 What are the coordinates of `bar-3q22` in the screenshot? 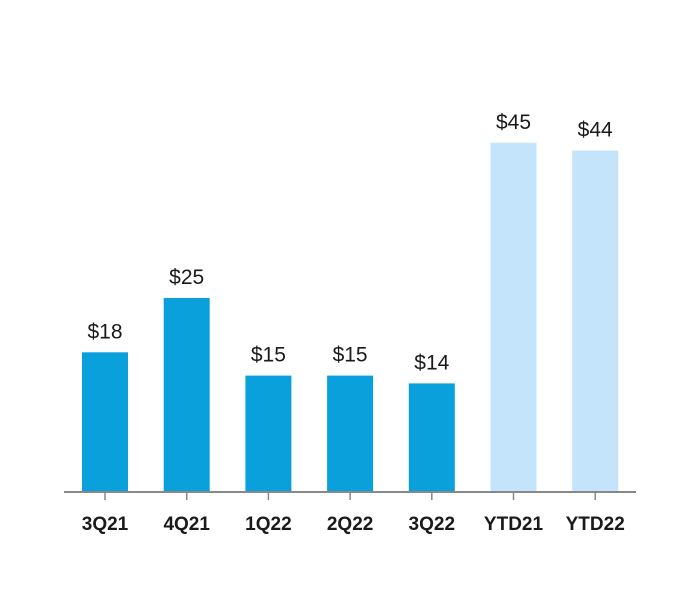 It's located at (431, 437).